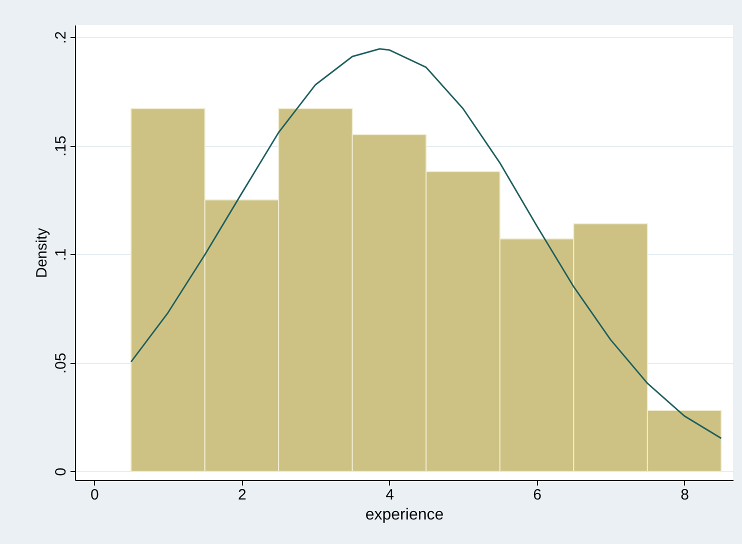  I want to click on x-tick-label: 4, so click(390, 495).